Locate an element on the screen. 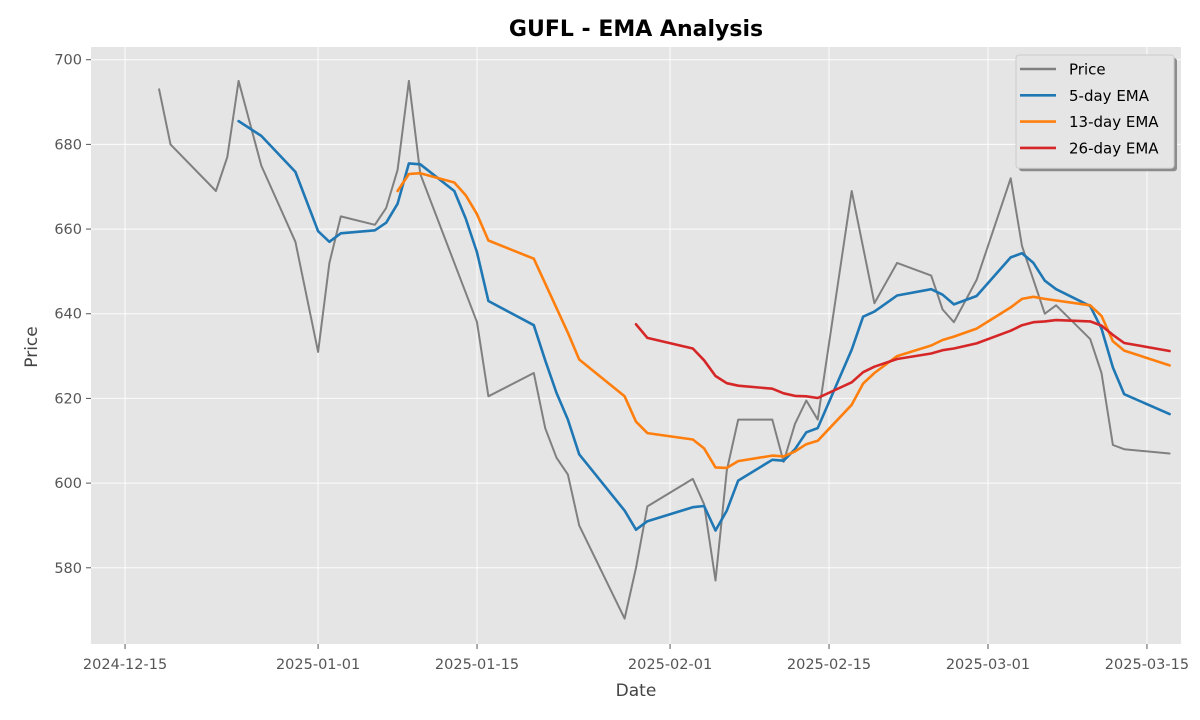 Image resolution: width=1200 pixels, height=720 pixels. y-tick-label: 620 is located at coordinates (68, 399).